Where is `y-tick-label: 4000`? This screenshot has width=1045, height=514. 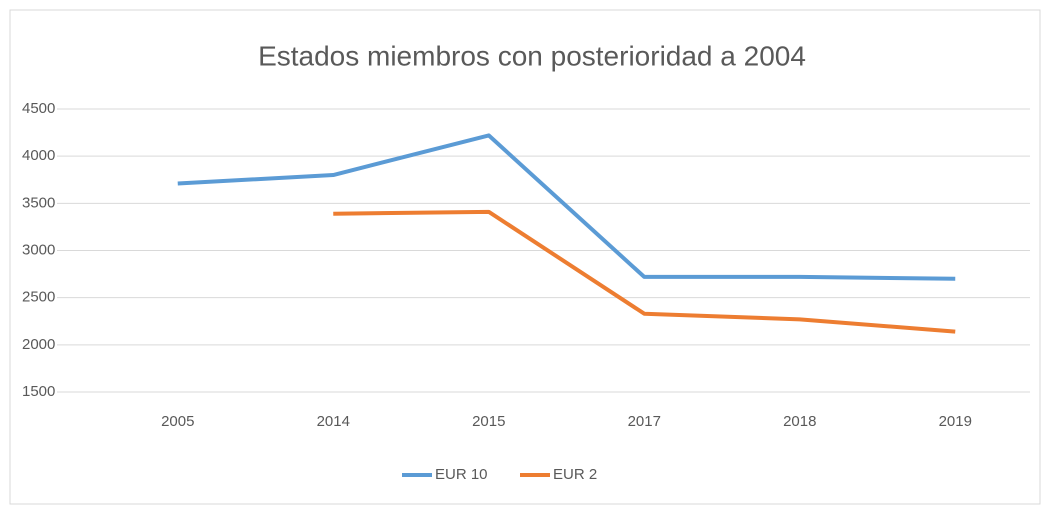
y-tick-label: 4000 is located at coordinates (38, 155).